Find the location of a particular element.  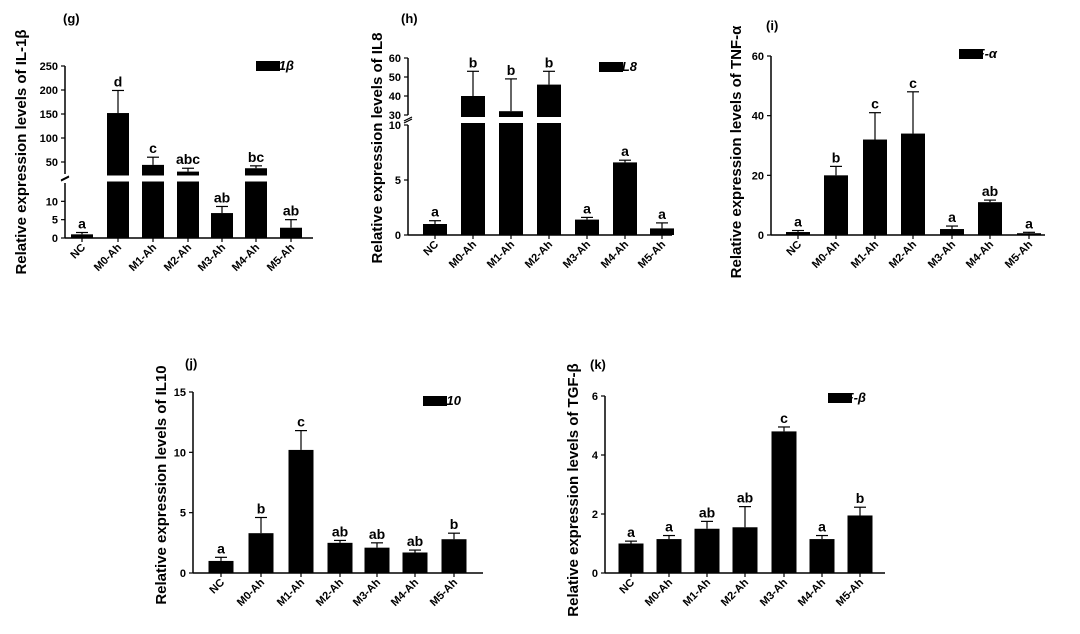

legend-label: IL10 is located at coordinates (448, 400).